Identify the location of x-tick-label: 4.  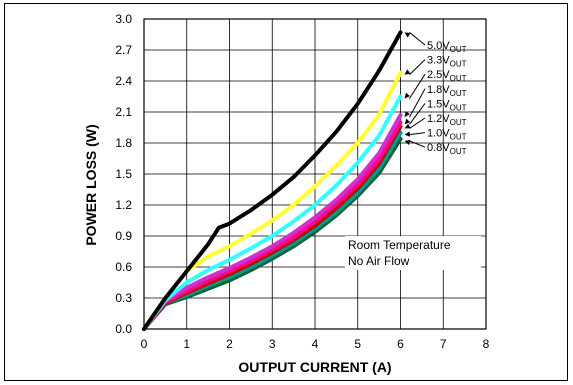
(315, 344).